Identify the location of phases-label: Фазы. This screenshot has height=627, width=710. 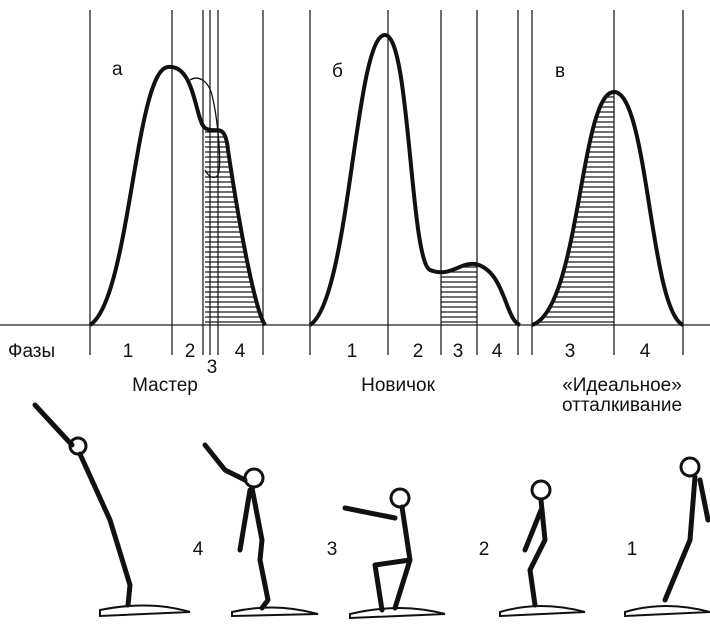
(31, 351).